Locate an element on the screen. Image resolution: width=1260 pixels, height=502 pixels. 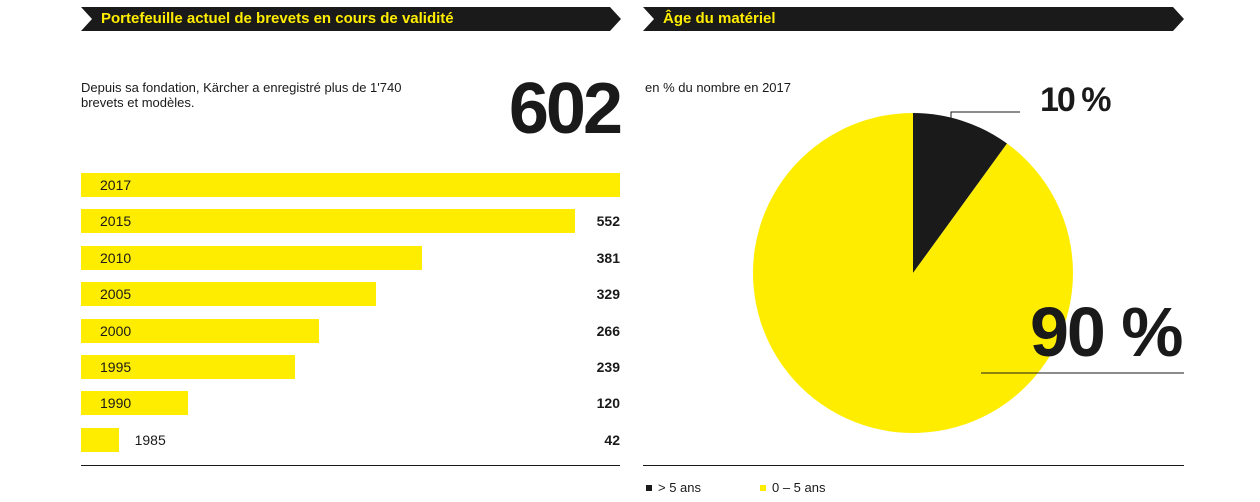
legend-item-older: > 5 ans is located at coordinates (673, 488).